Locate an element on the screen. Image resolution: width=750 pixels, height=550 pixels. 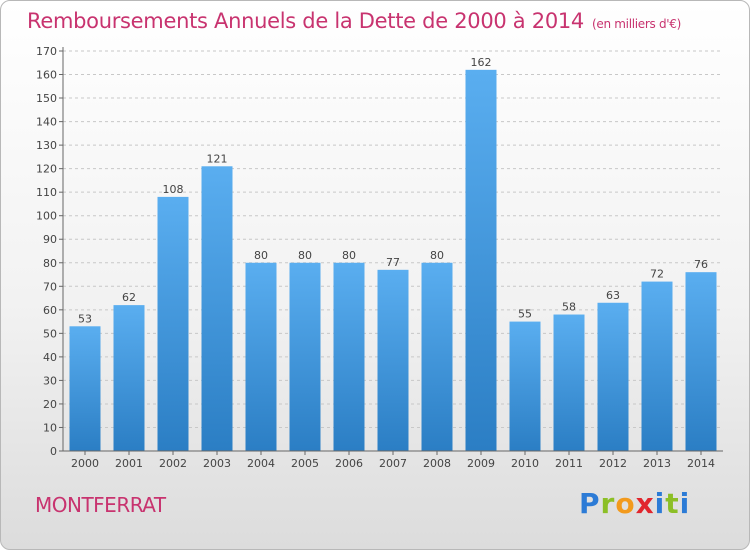
y-tick-label: 110 is located at coordinates (46, 192).